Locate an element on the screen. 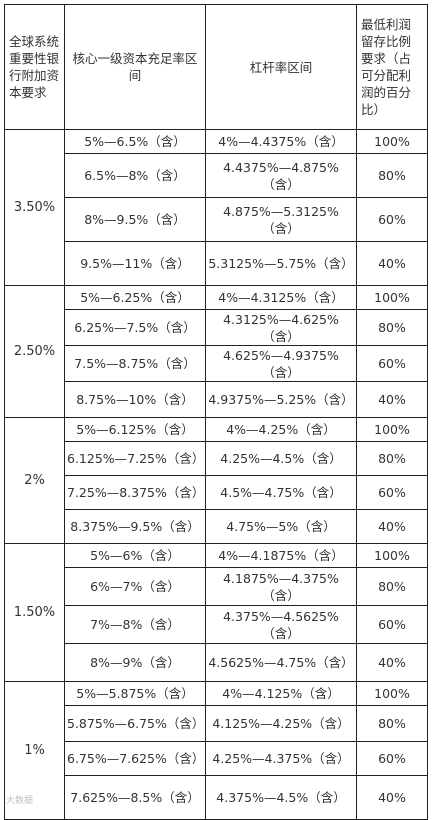  surcharge-cell: 1% is located at coordinates (34, 750).